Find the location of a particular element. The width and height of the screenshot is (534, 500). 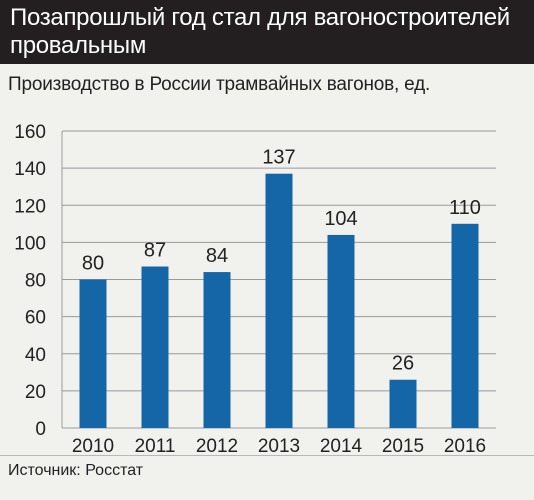

y-tick-label: 100 is located at coordinates (30, 243).